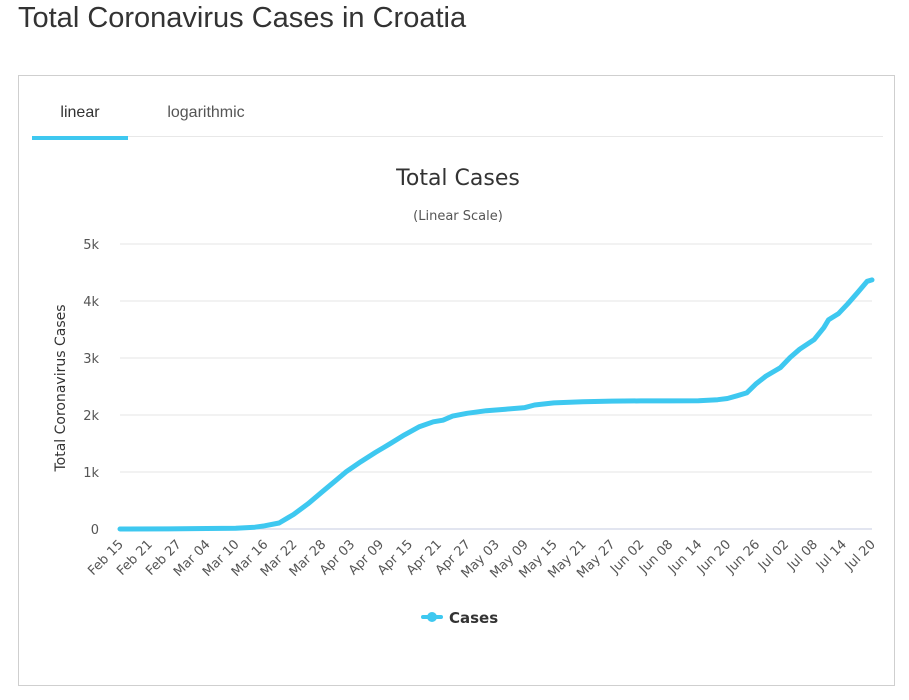 This screenshot has width=909, height=700. I want to click on x-tick-label: Jul 20, so click(860, 555).